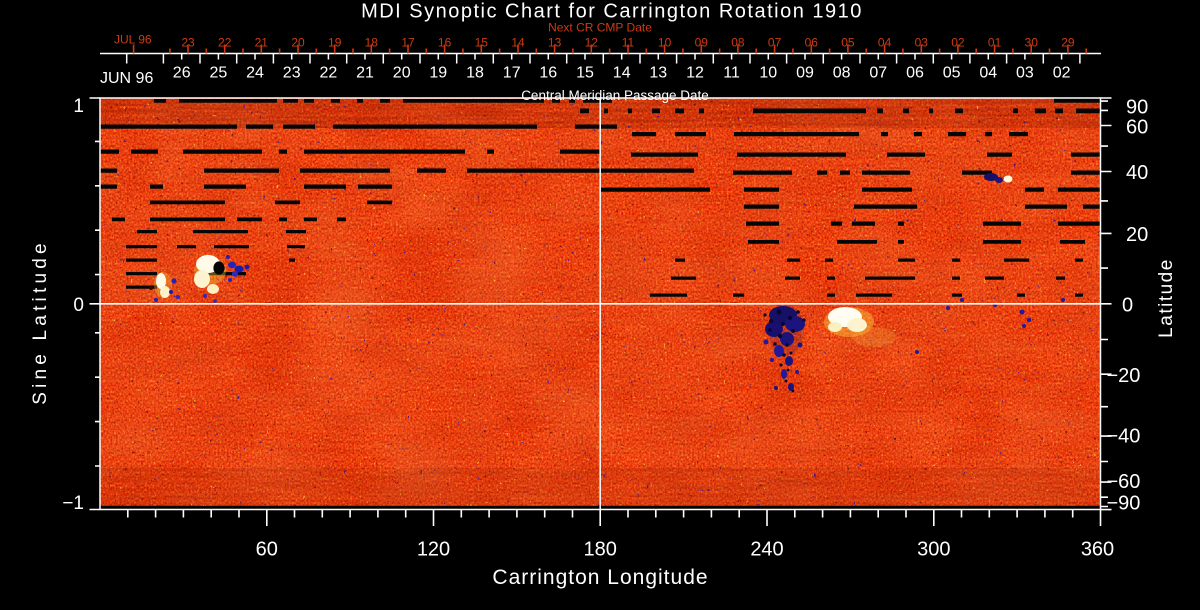 This screenshot has height=610, width=1200. Describe the element at coordinates (995, 43) in the screenshot. I see `svg-text: 01` at that location.